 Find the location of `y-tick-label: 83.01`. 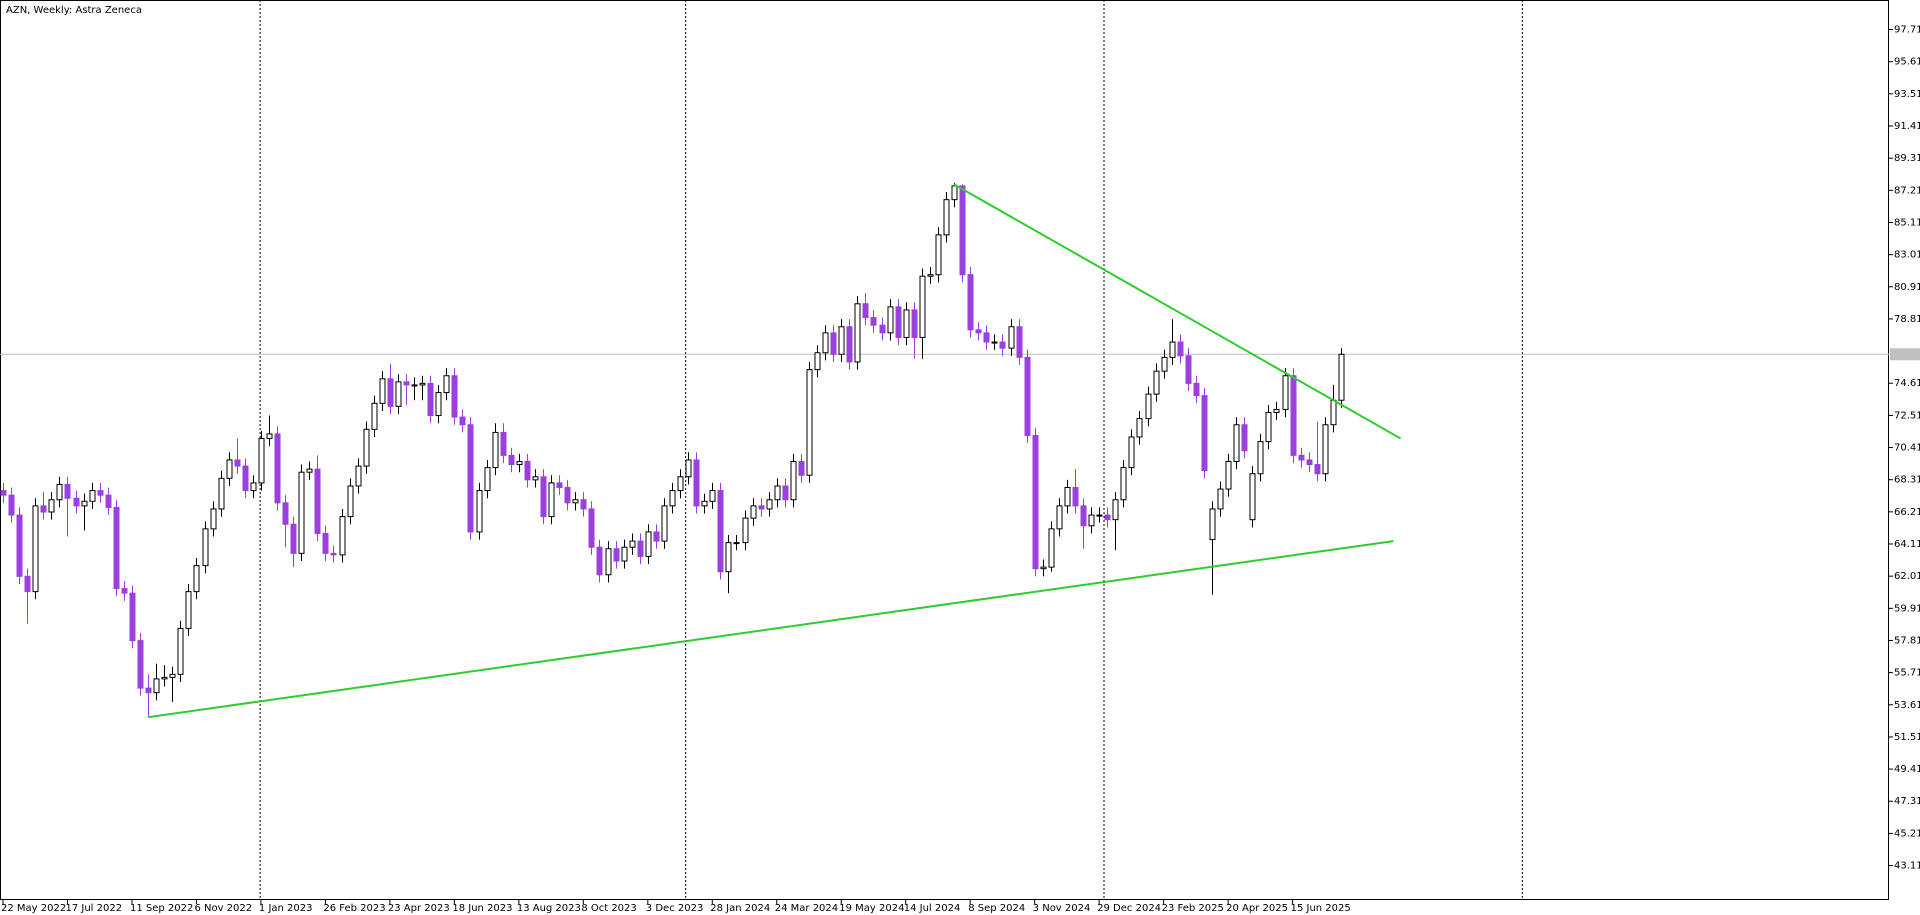

y-tick-label: 83.01 is located at coordinates (1907, 255).